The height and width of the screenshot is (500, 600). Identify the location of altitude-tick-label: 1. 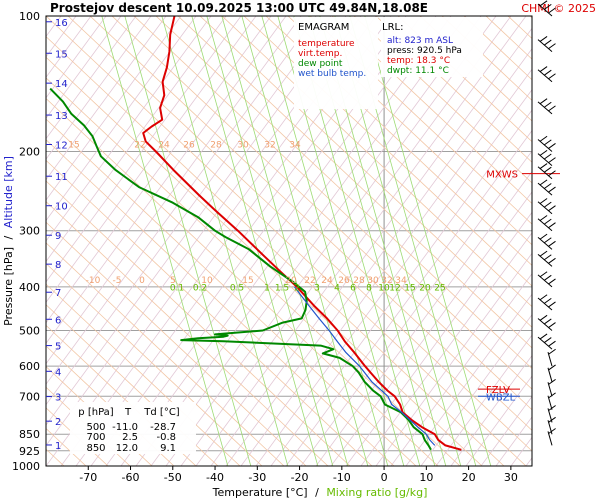
(58, 446).